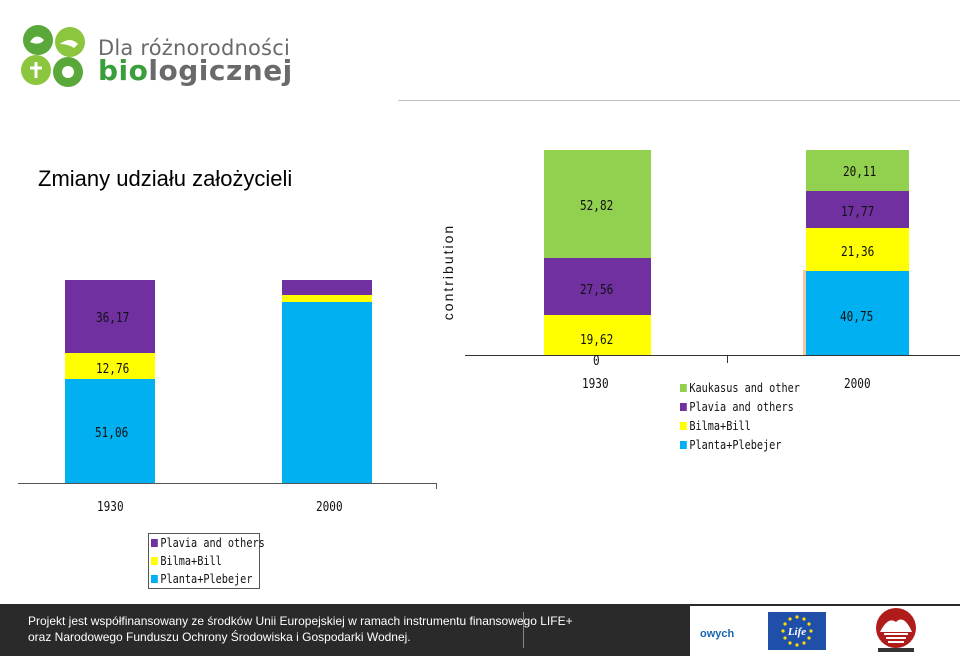  What do you see at coordinates (53, 56) in the screenshot?
I see `nature-logo-icon` at bounding box center [53, 56].